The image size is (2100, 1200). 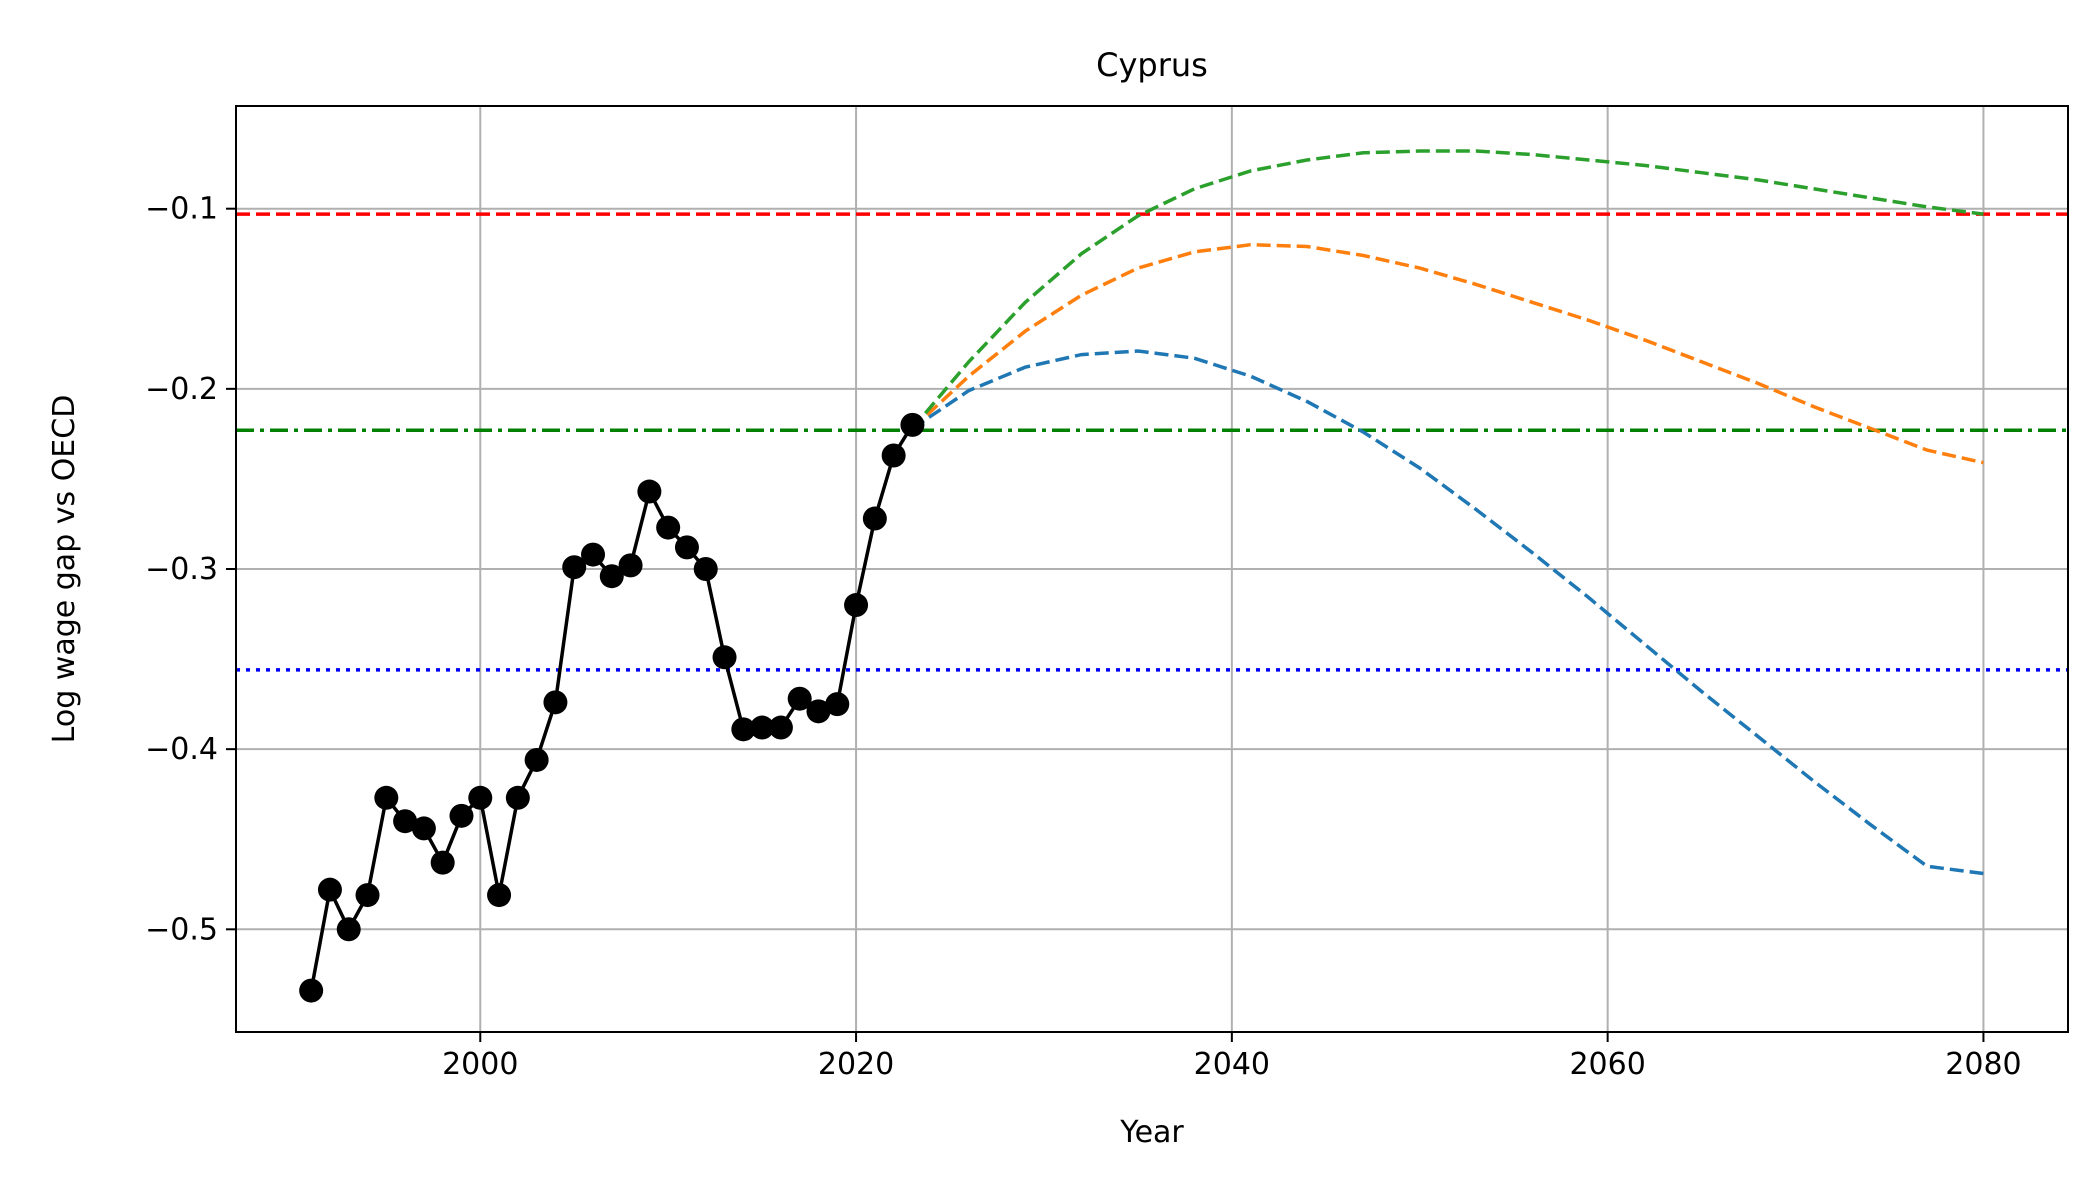 I want to click on y-axis-label: Log wage gap vs OECD, so click(x=64, y=569).